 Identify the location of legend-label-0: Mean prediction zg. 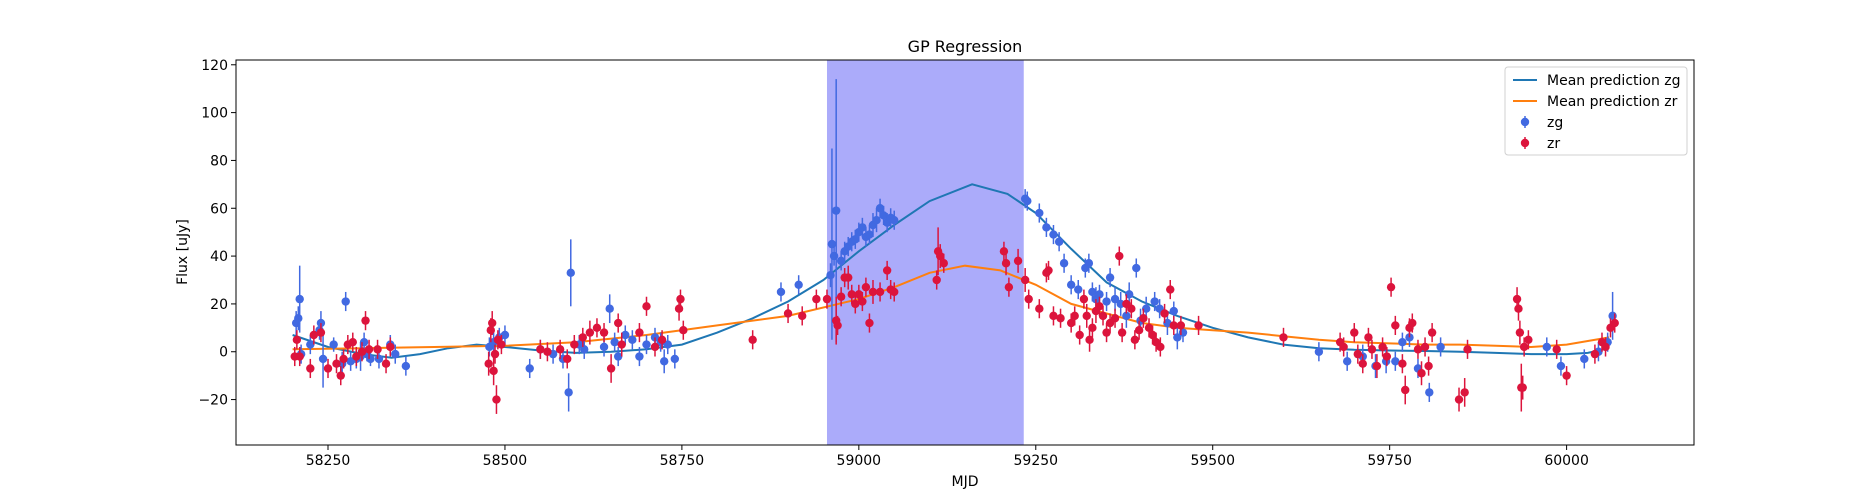
(1614, 81).